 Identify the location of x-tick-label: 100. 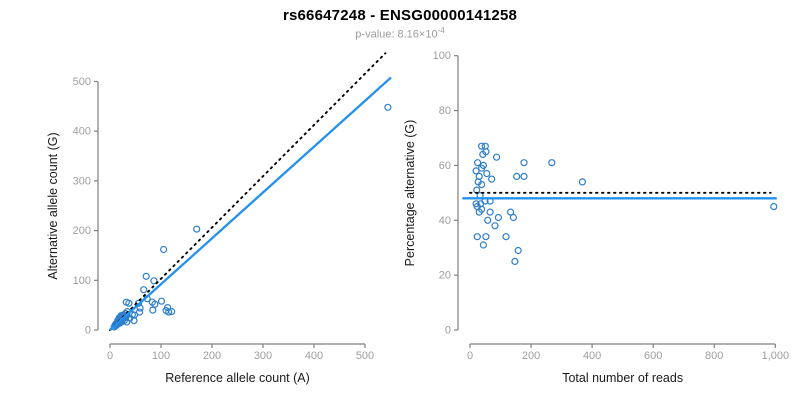
(161, 356).